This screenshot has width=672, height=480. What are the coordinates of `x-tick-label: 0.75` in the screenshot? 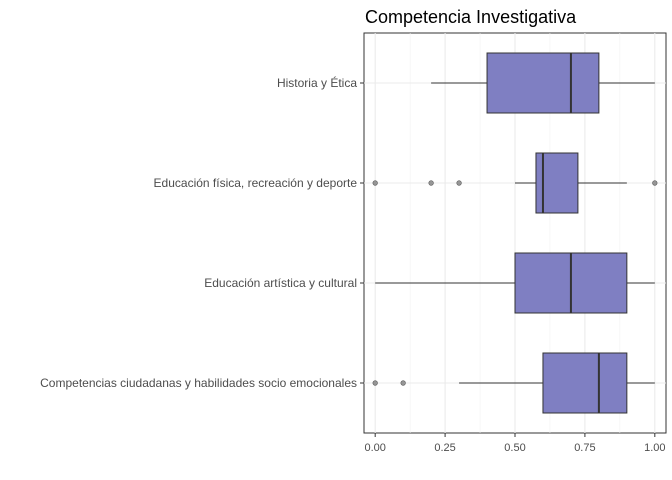 It's located at (584, 448).